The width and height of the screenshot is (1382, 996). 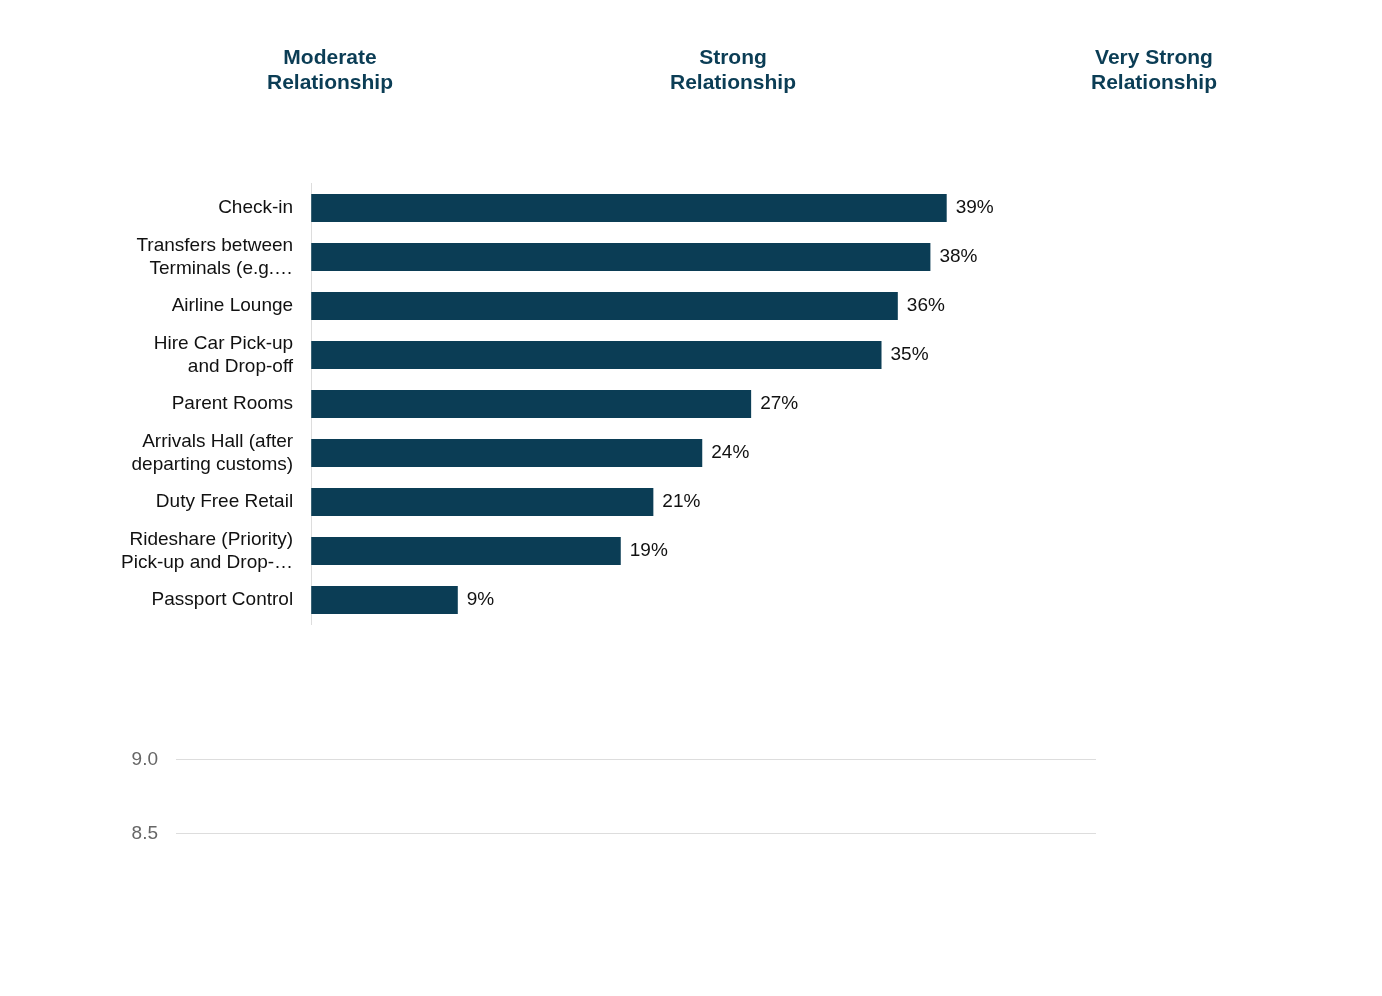 What do you see at coordinates (212, 451) in the screenshot?
I see `y-tick-label: Arrivals Hall (after departing customs)` at bounding box center [212, 451].